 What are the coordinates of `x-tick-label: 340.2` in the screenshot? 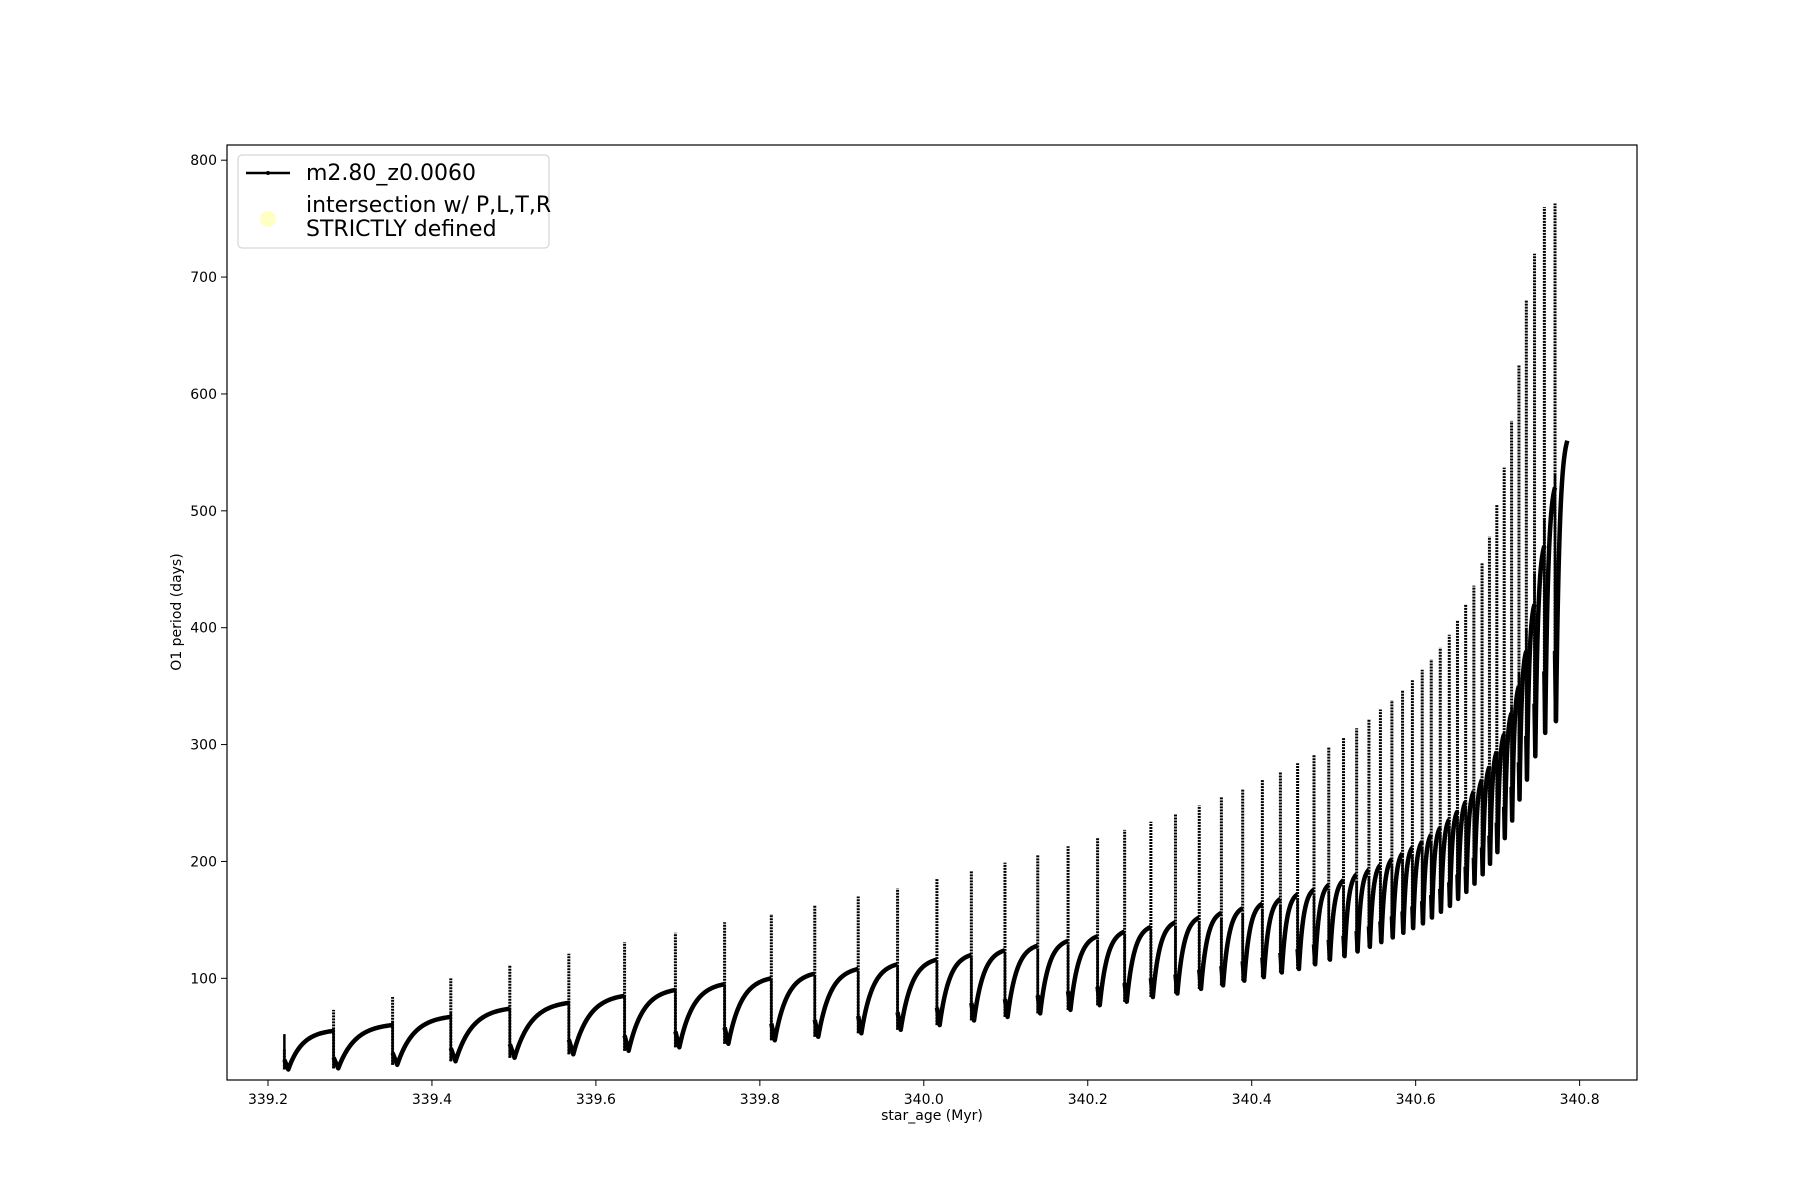 It's located at (1088, 1100).